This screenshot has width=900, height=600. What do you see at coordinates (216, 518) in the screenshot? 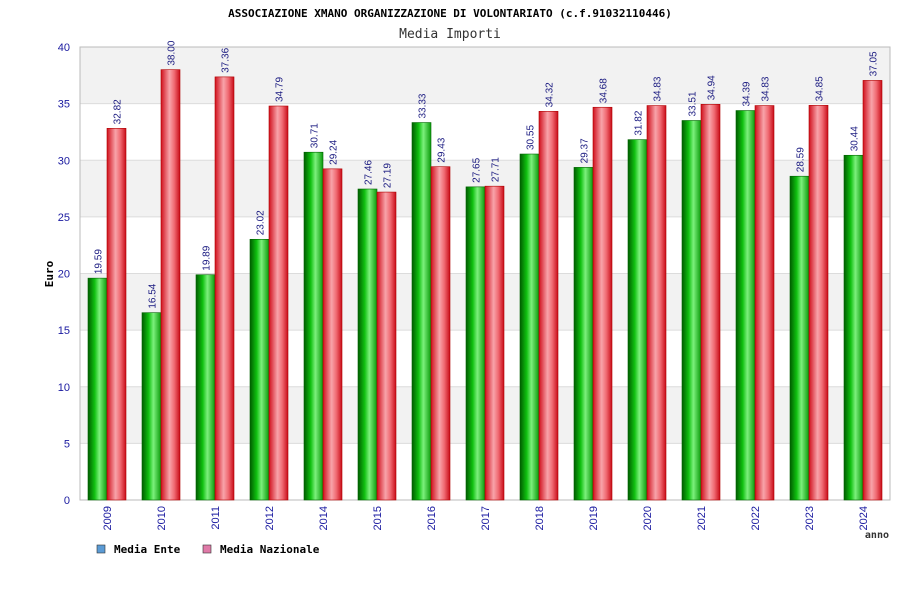
I see `x-tick-label: 2011` at bounding box center [216, 518].